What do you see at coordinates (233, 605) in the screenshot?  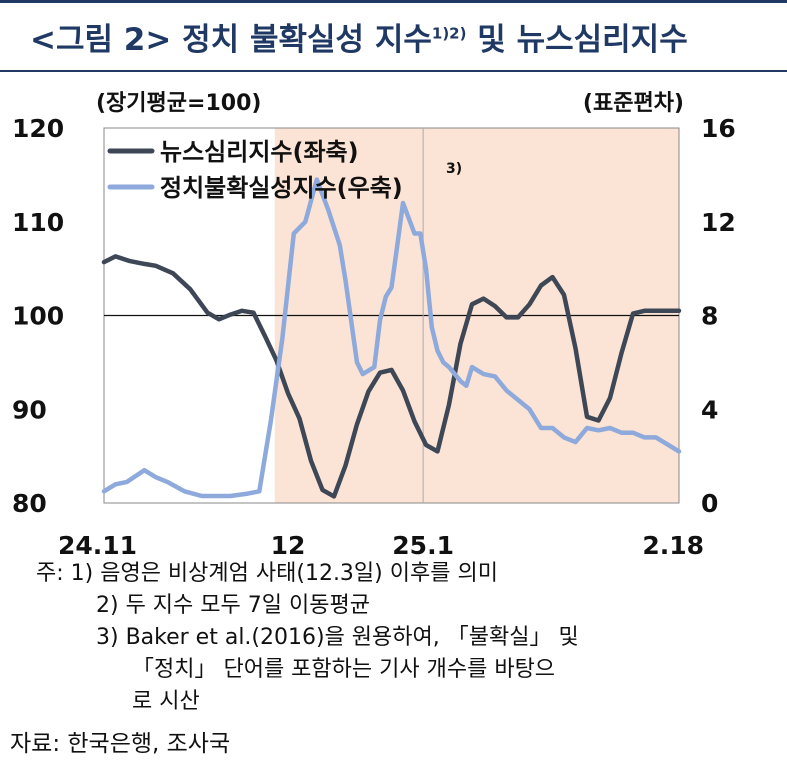 I see `footnote-2: 2) 두 지수 모두 7일 이동평균` at bounding box center [233, 605].